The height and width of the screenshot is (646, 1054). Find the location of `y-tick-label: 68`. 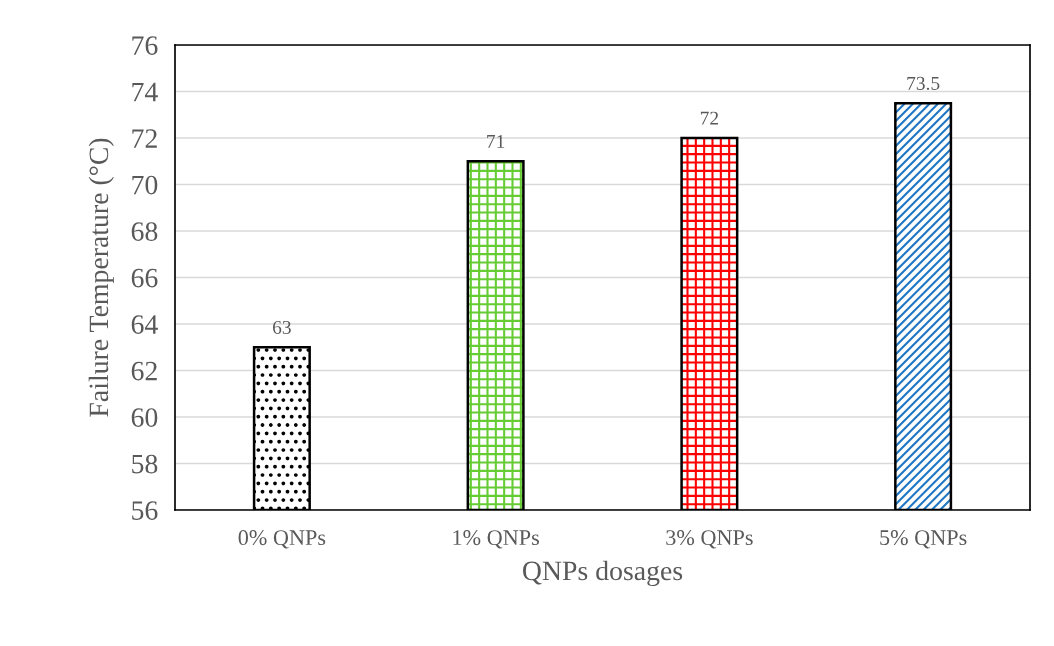

y-tick-label: 68 is located at coordinates (144, 231).